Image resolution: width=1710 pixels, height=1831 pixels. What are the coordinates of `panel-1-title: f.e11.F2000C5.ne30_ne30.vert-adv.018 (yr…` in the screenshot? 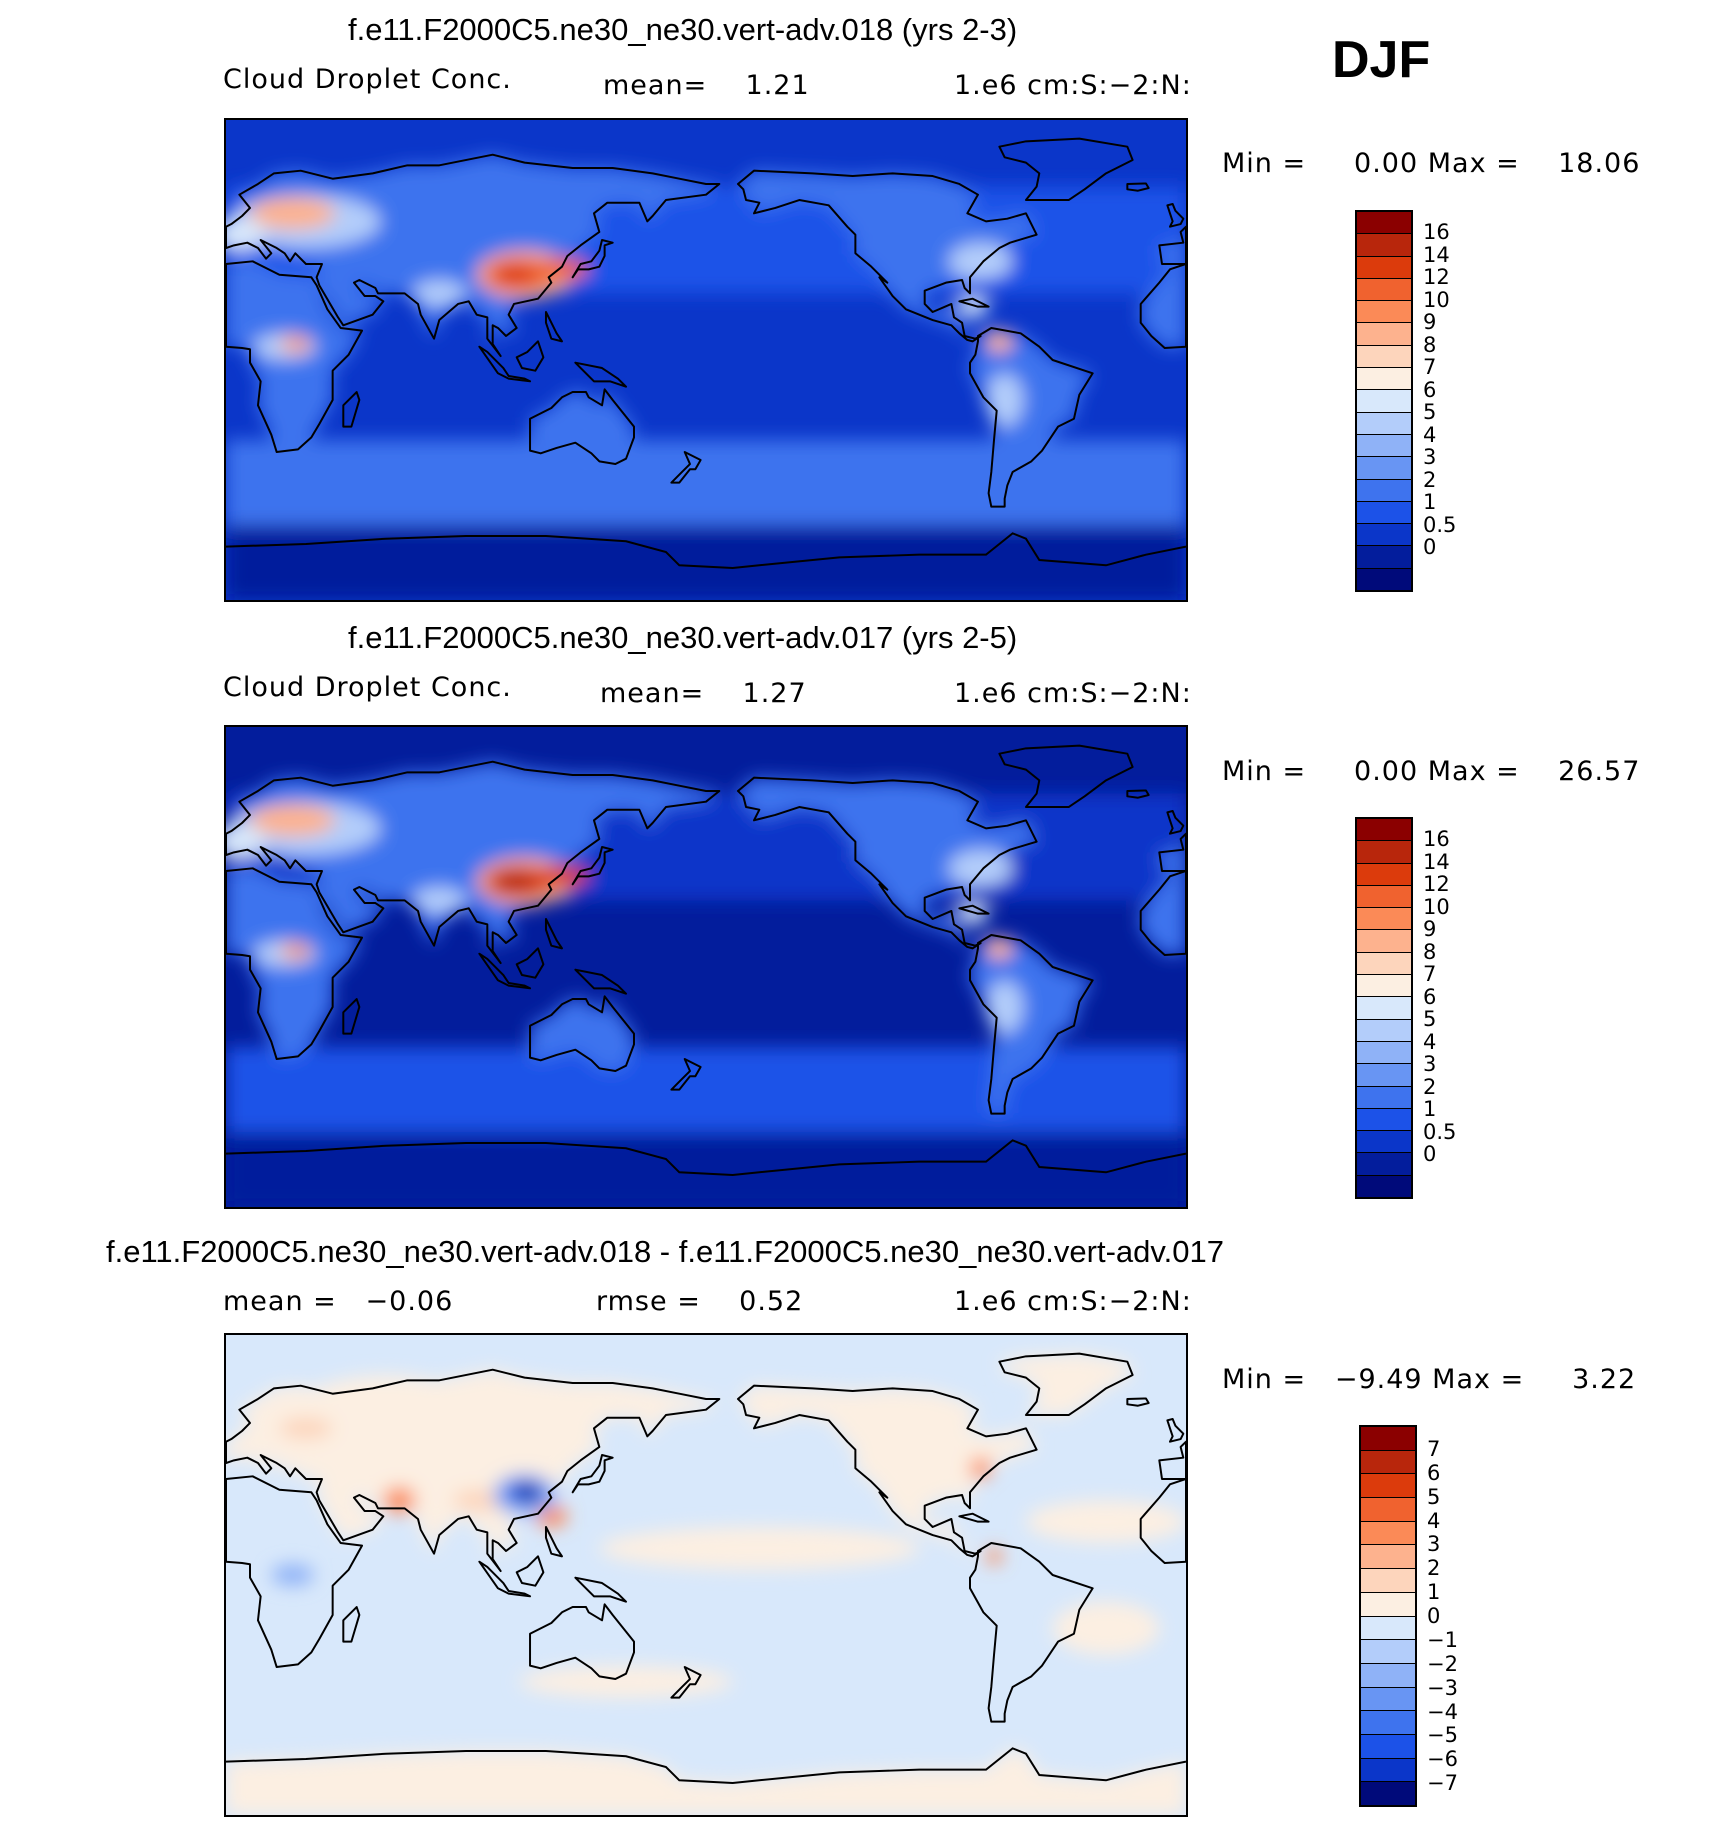 It's located at (683, 29).